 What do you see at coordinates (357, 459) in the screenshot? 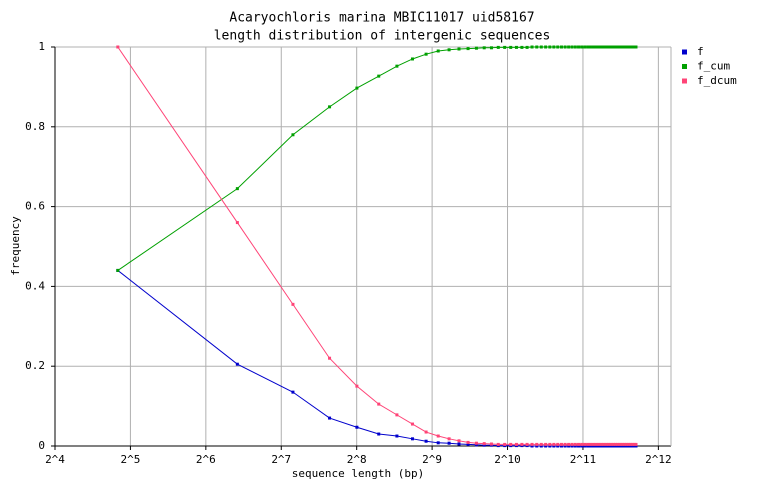
I see `x-tick-label: 2^8` at bounding box center [357, 459].